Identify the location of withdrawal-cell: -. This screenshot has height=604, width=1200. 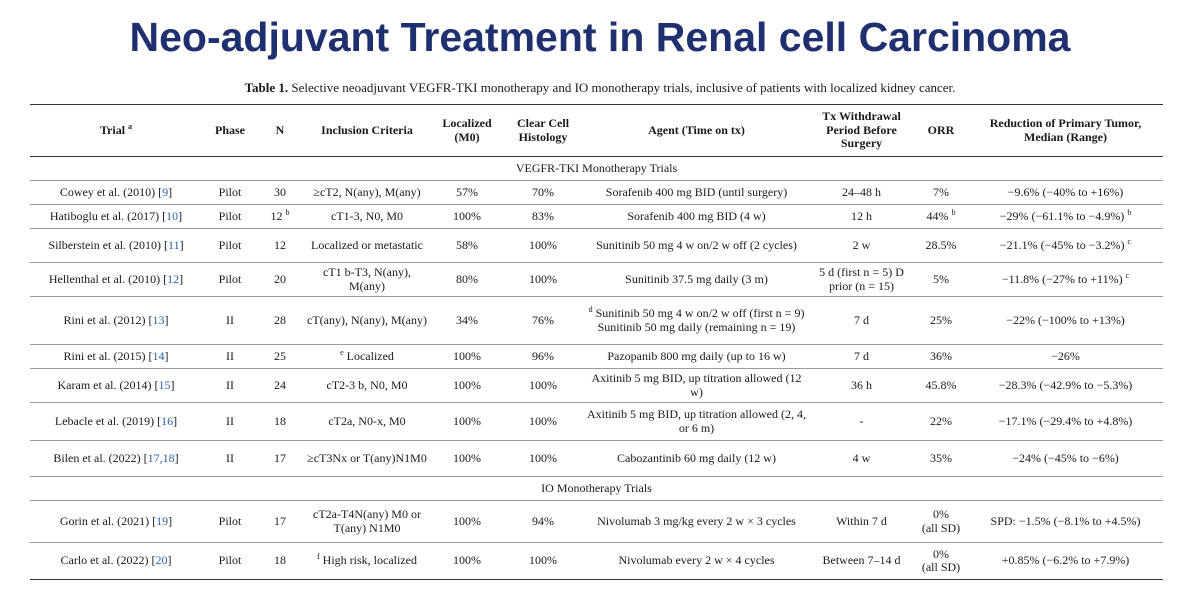
(861, 421).